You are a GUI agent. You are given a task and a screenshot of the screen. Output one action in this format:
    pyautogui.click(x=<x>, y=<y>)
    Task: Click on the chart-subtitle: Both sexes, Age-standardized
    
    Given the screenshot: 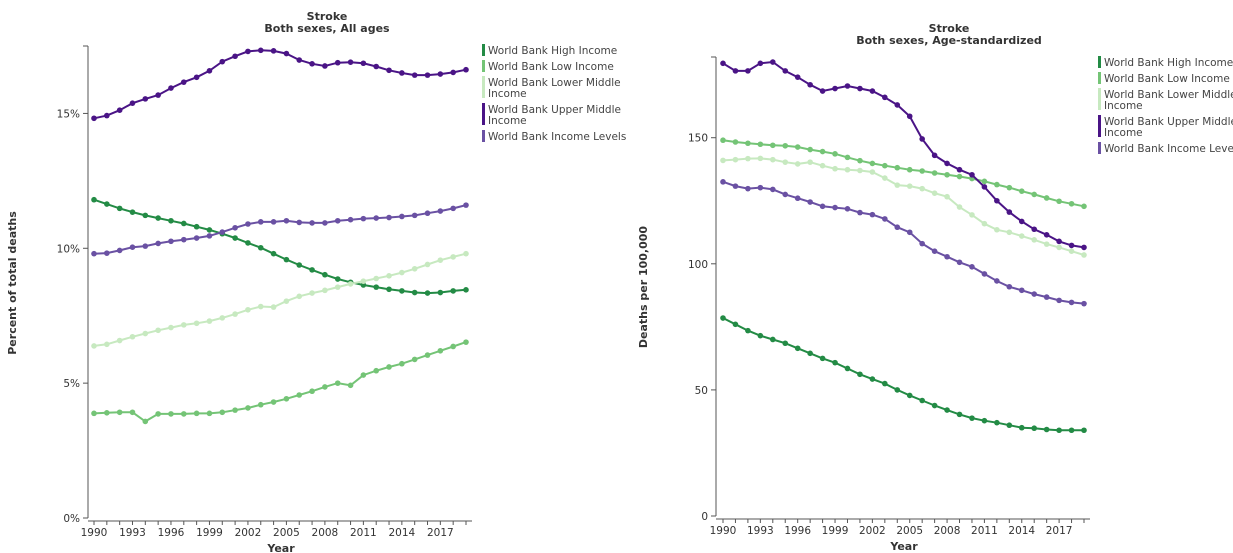 What is the action you would take?
    pyautogui.click(x=949, y=40)
    